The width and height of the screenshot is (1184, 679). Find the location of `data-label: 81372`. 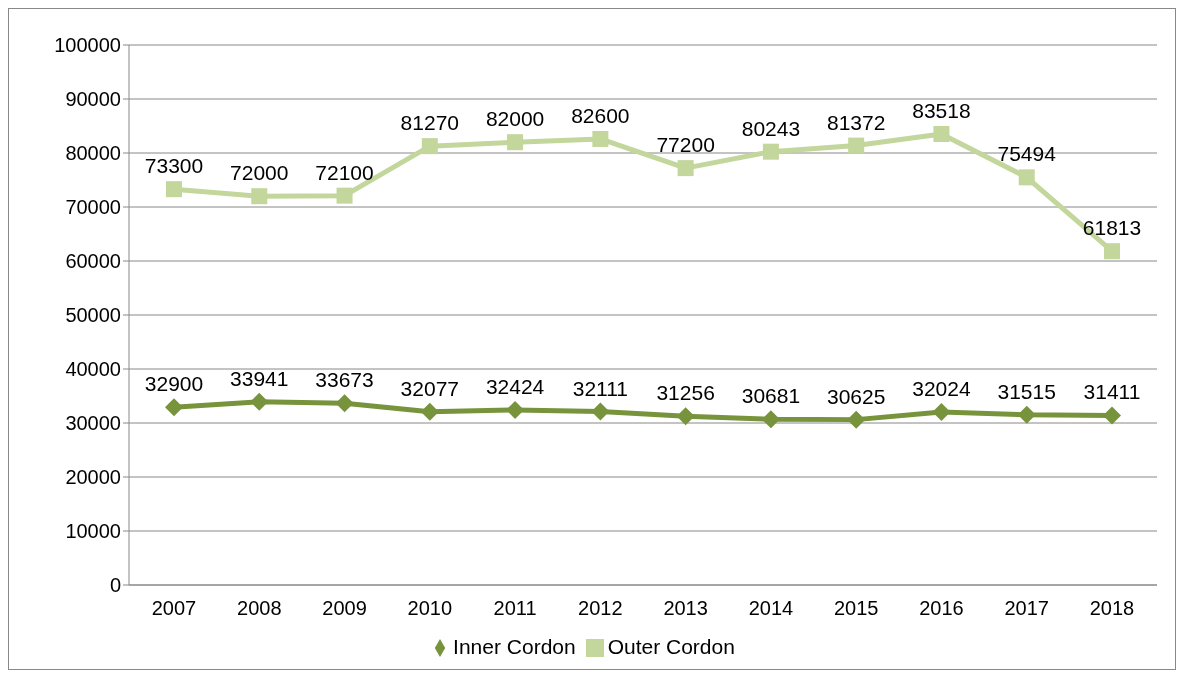

data-label: 81372 is located at coordinates (856, 122).